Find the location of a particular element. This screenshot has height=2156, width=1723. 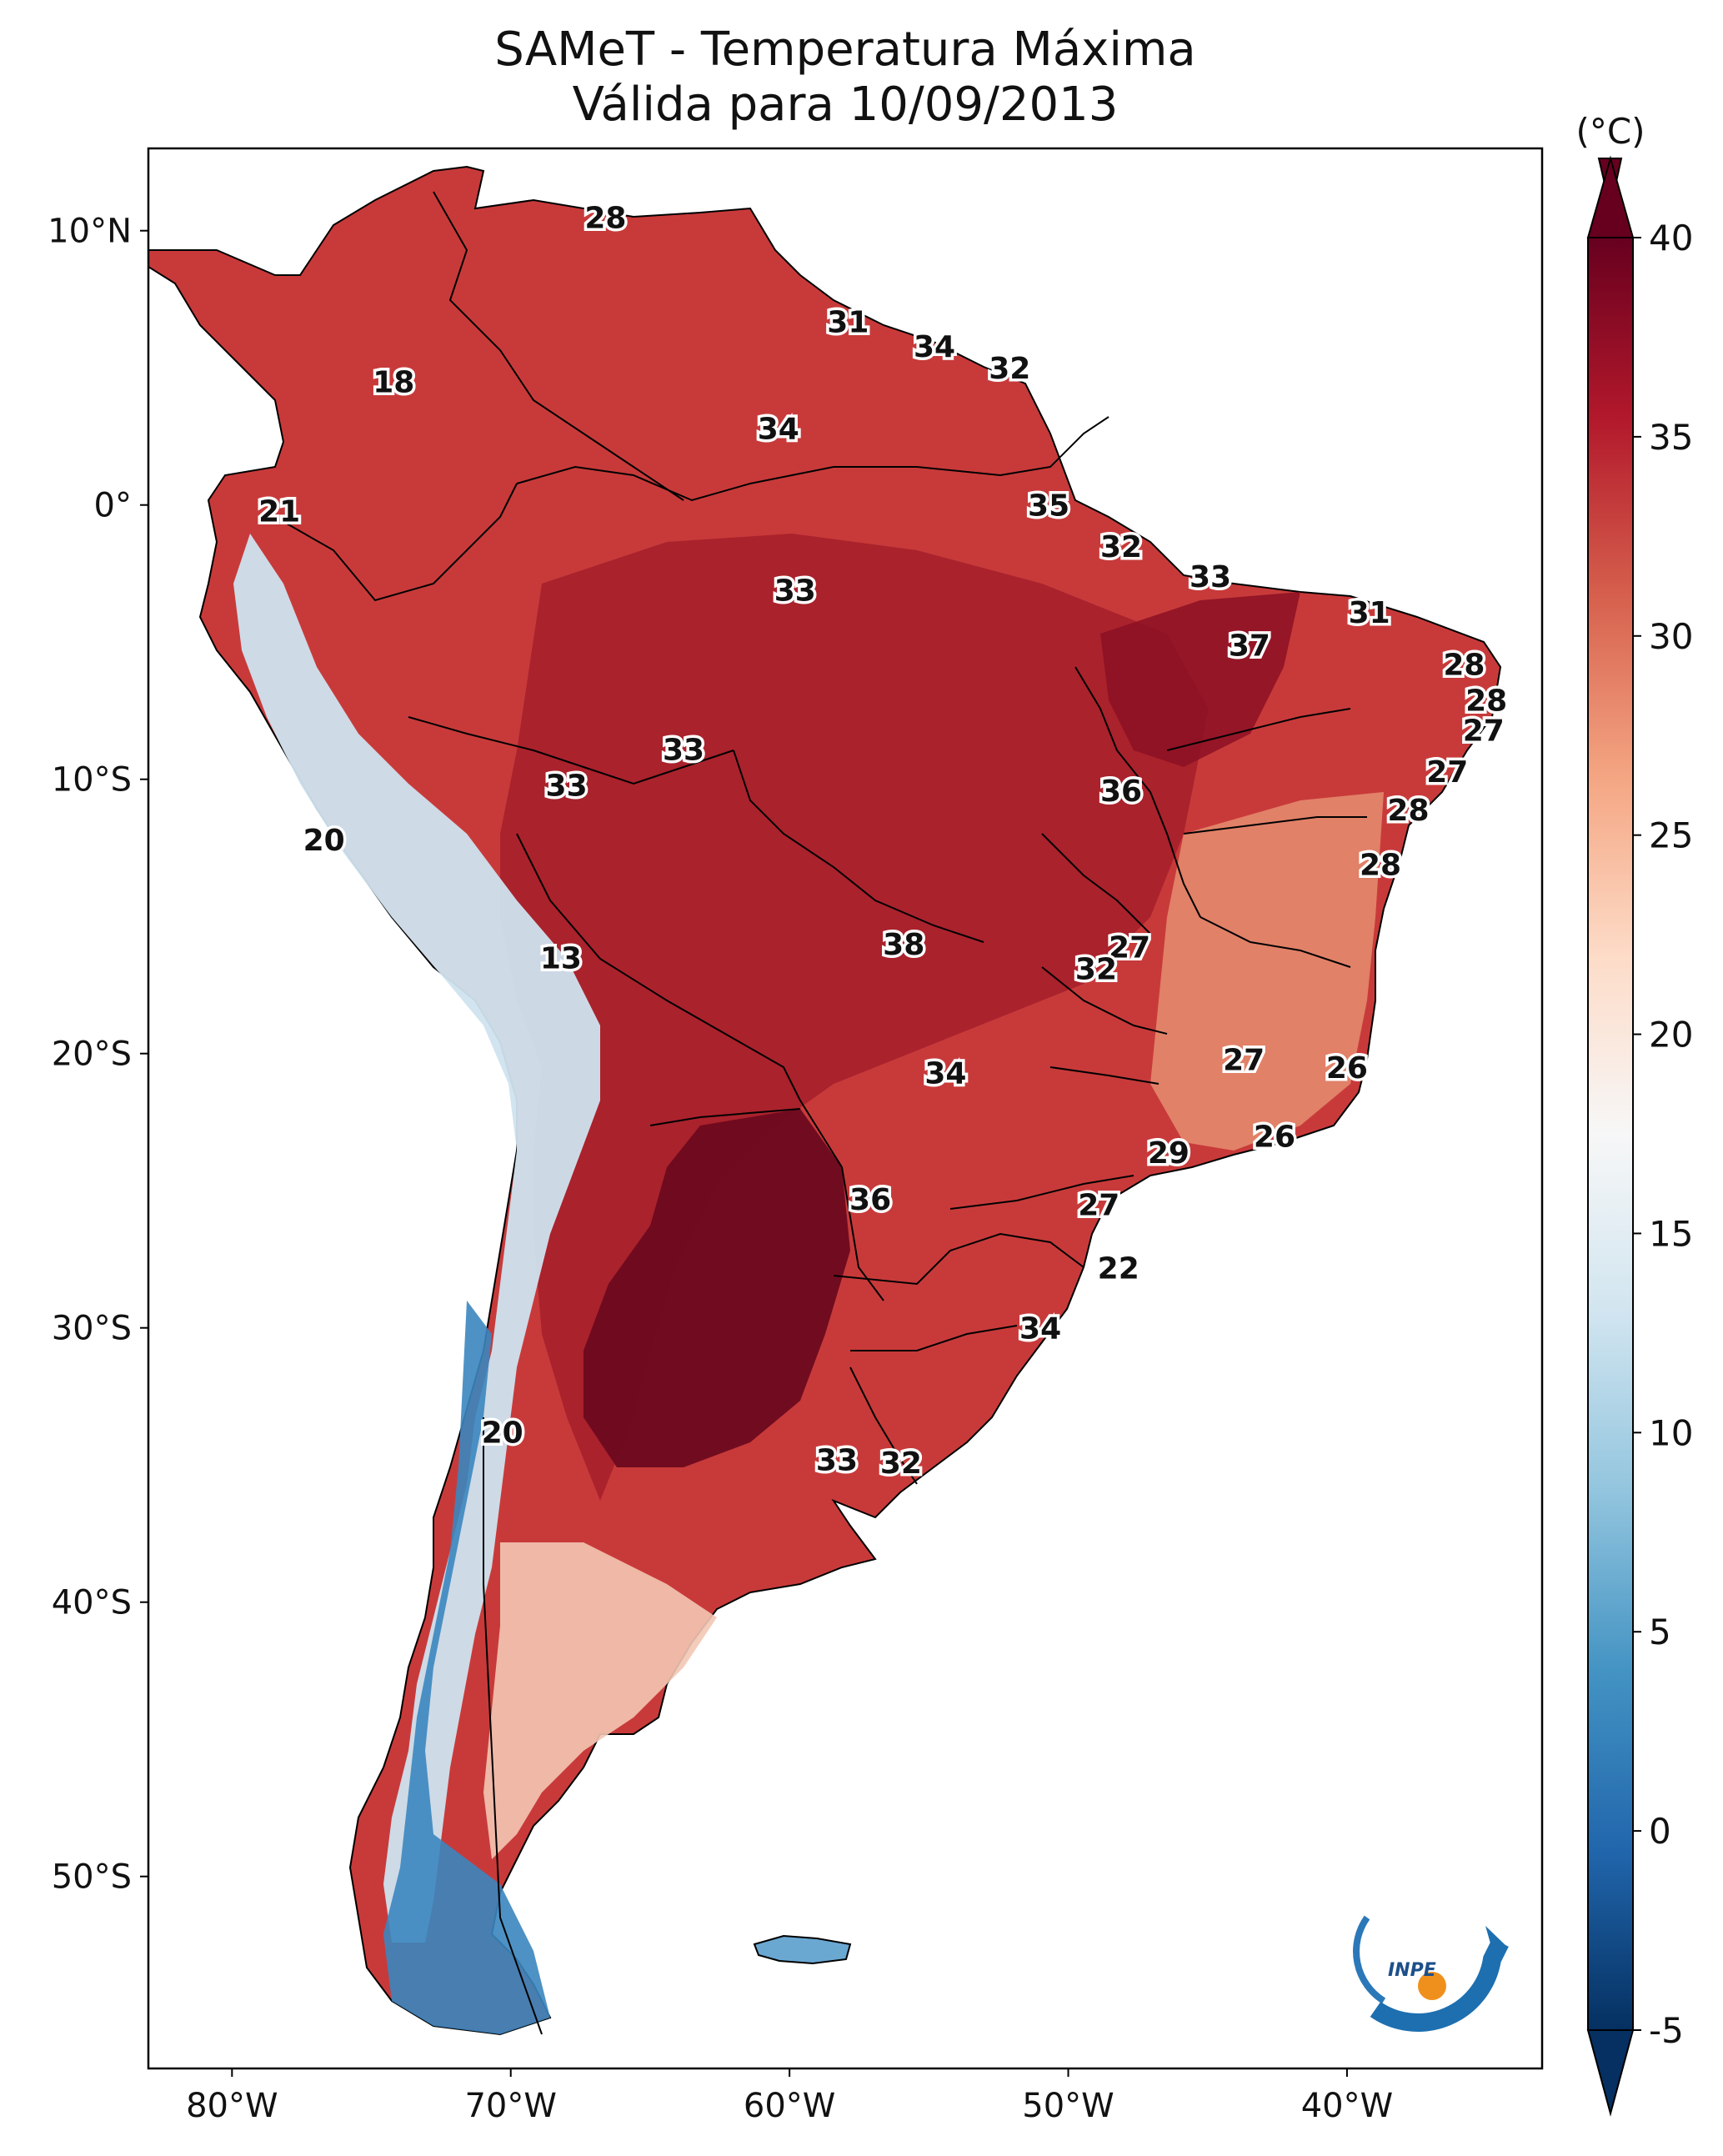

colorbar-unit: (°C) is located at coordinates (1610, 131).